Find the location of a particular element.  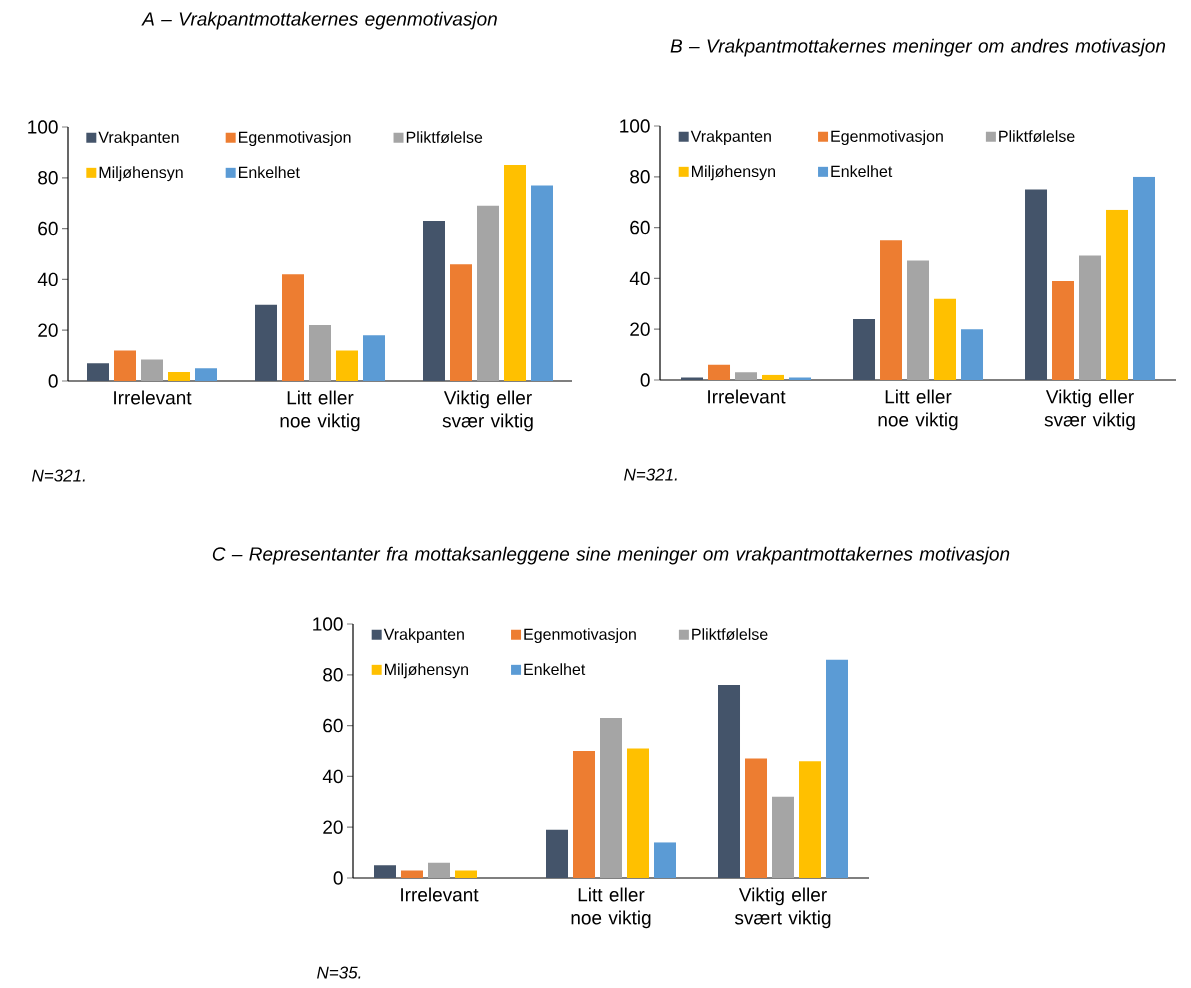

x-tick-label: Viktig eller svært viktig is located at coordinates (782, 908).